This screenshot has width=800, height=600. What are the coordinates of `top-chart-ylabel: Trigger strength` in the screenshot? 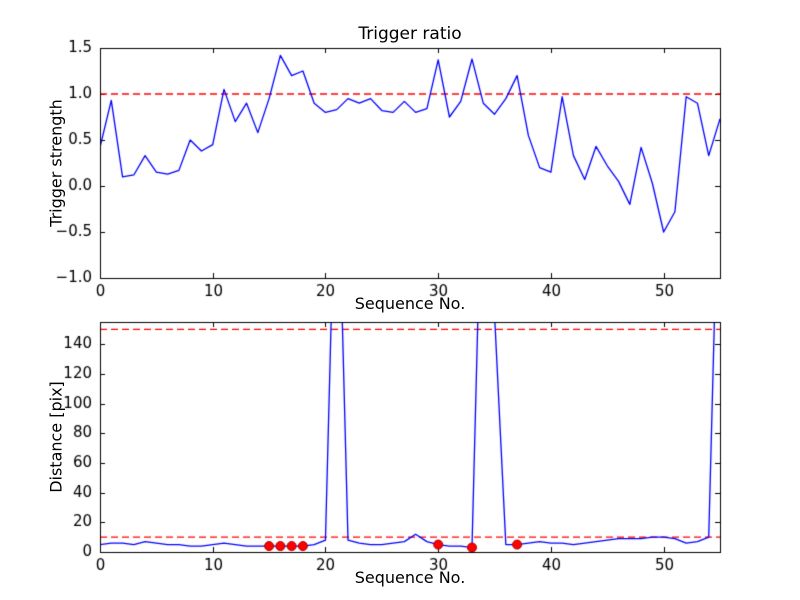 It's located at (56, 163).